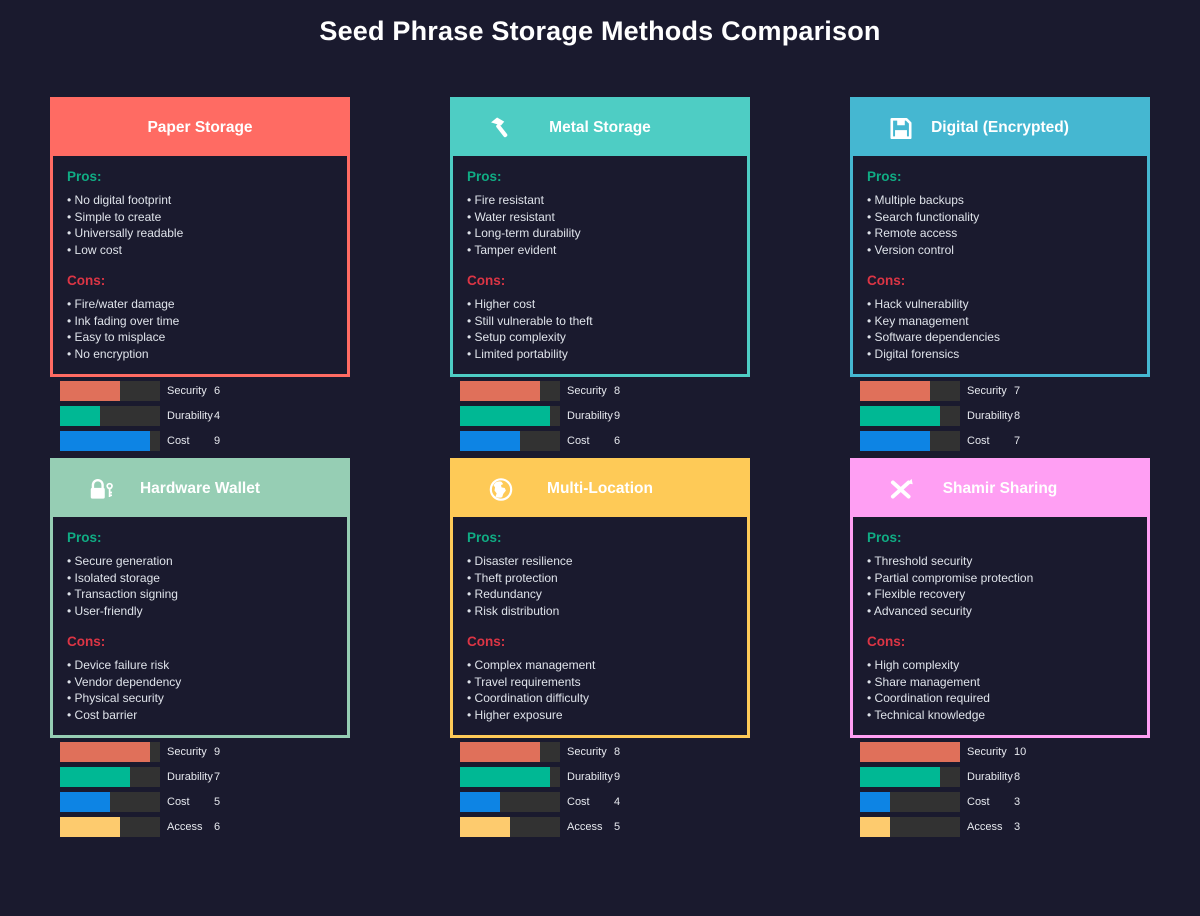  What do you see at coordinates (501, 489) in the screenshot?
I see `globe-icon` at bounding box center [501, 489].